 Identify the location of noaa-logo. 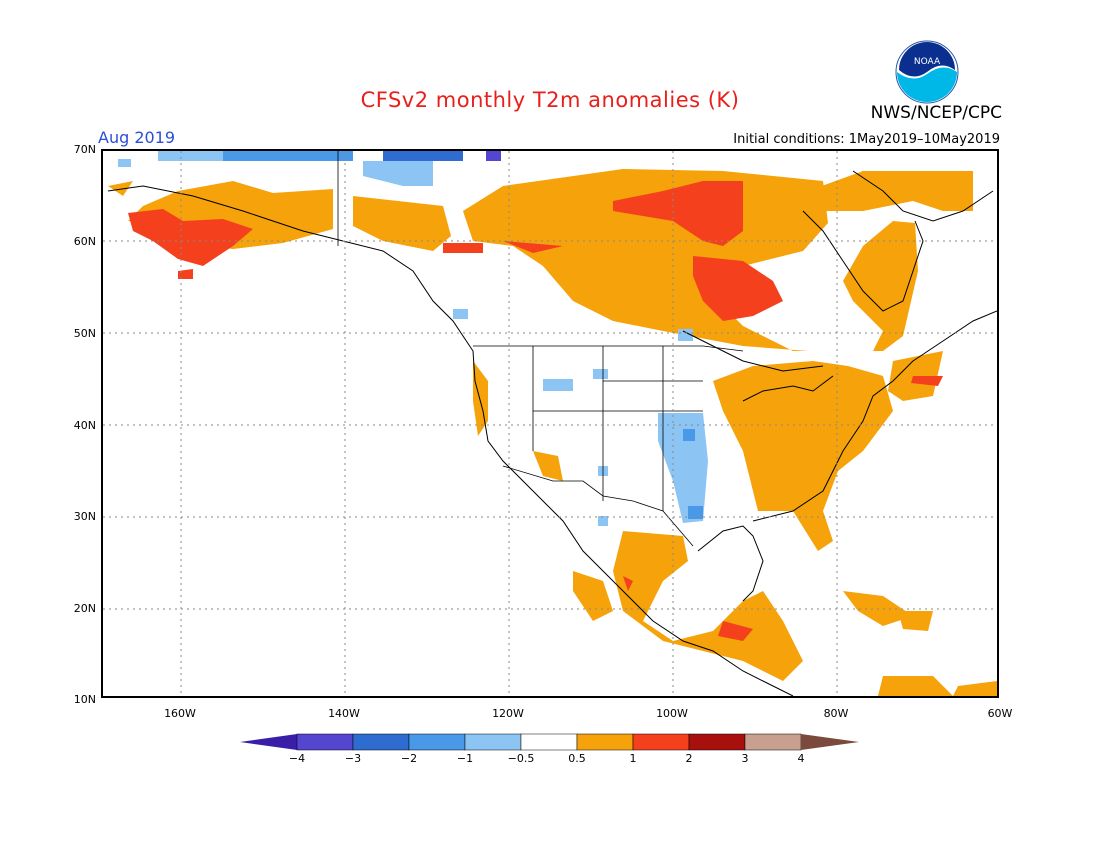
(927, 72).